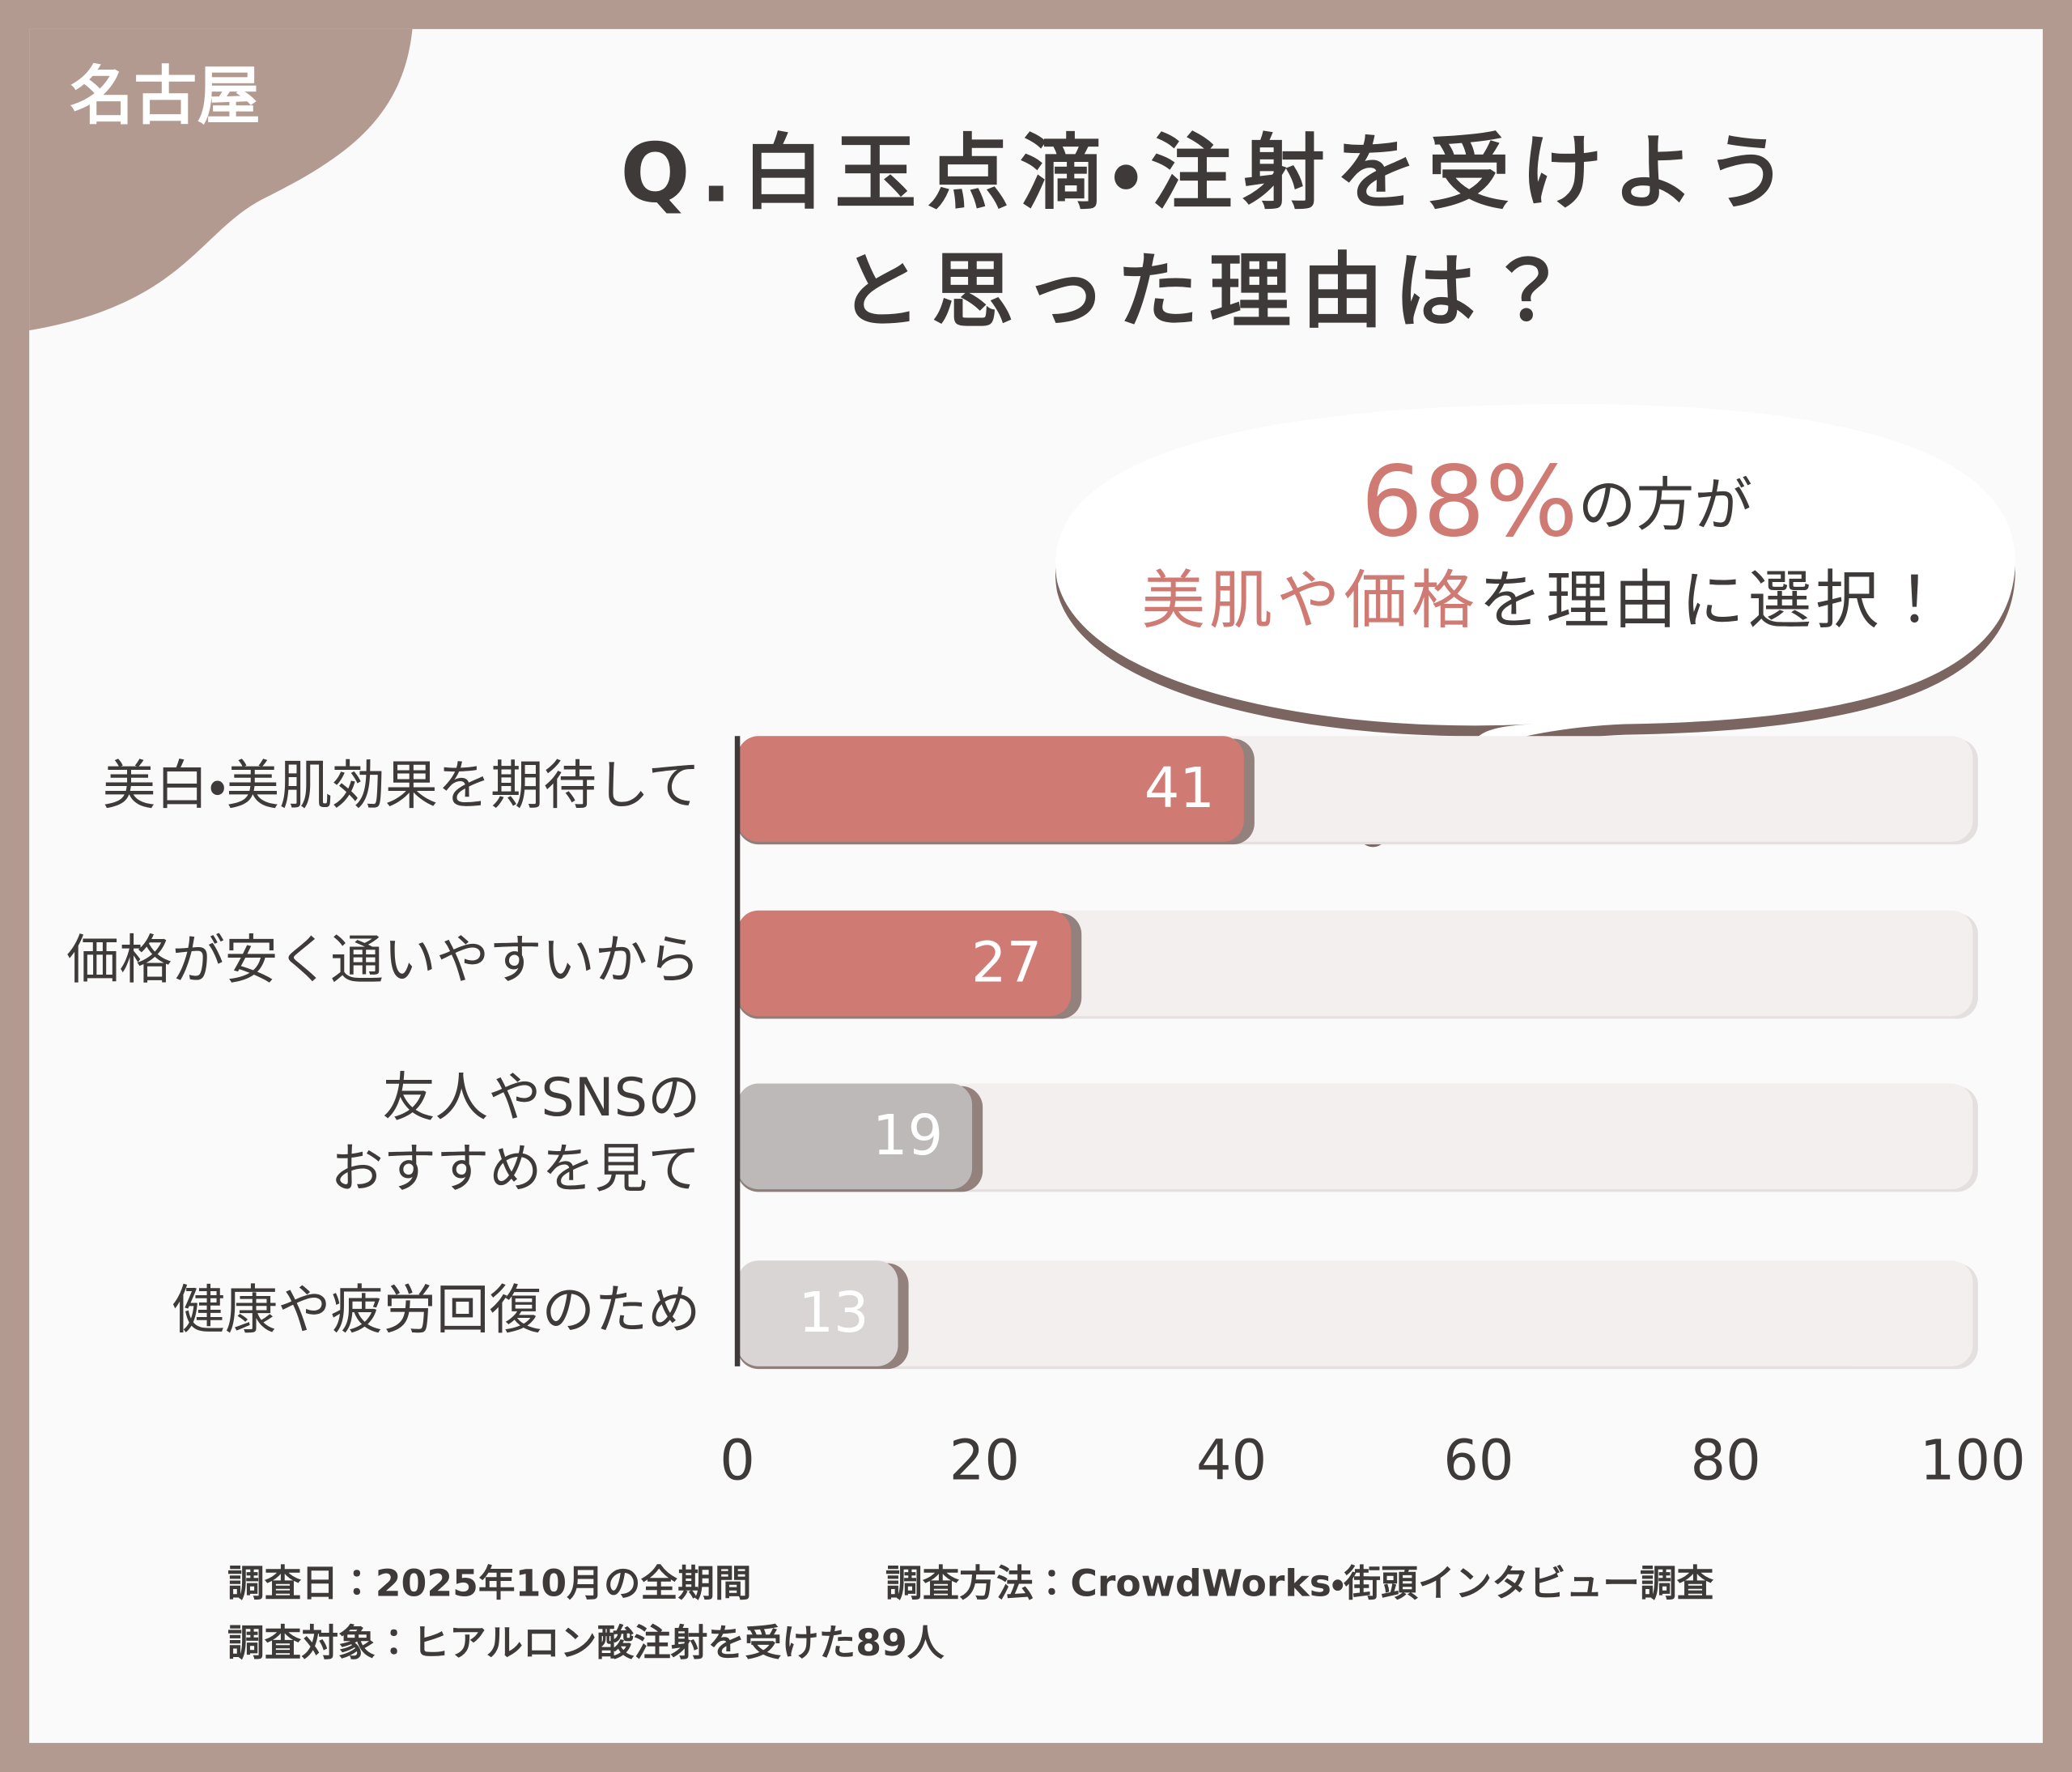  I want to click on annotation-highlight: 美肌や価格, so click(1310, 601).